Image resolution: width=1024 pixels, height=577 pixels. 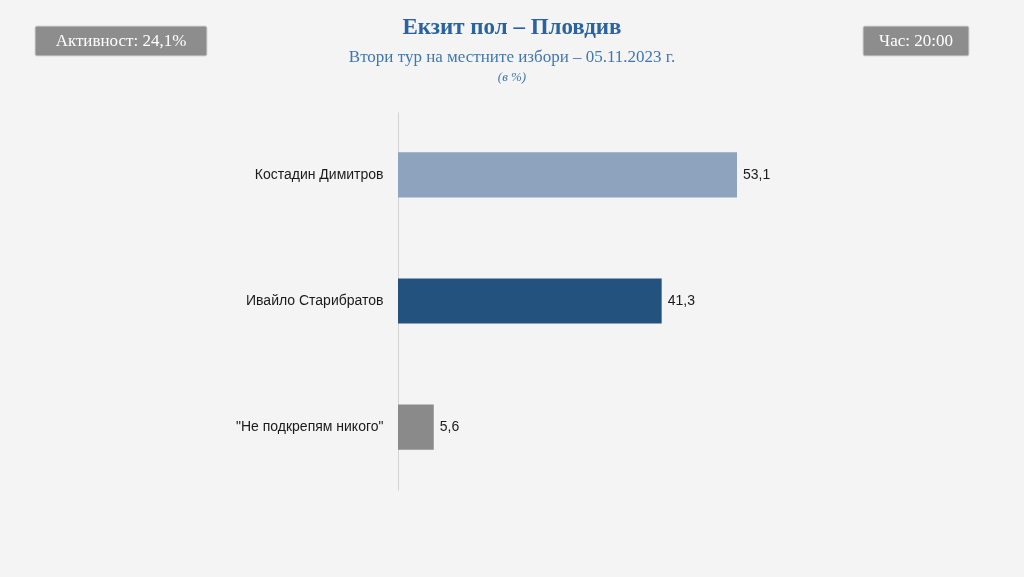 I want to click on data-label: 53,1, so click(x=757, y=173).